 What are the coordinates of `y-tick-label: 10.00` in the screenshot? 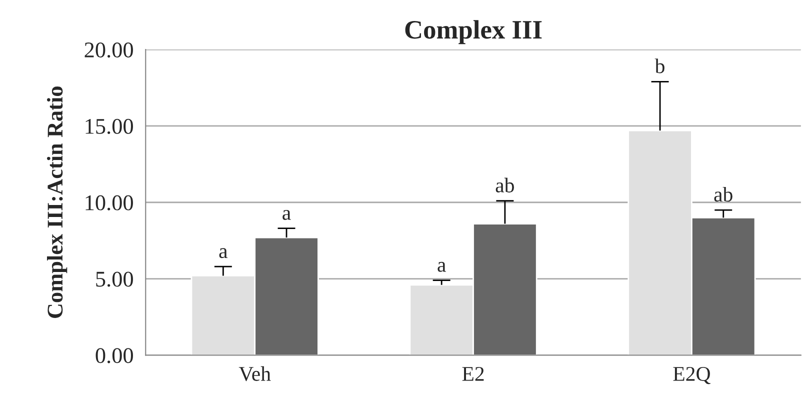 It's located at (109, 202).